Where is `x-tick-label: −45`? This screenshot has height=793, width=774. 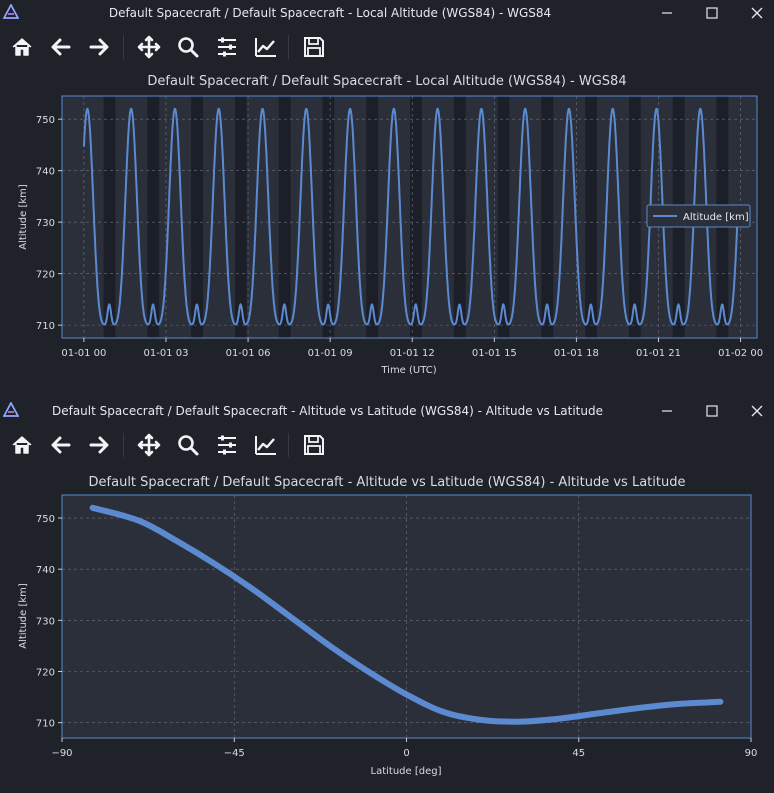
x-tick-label: −45 is located at coordinates (234, 753).